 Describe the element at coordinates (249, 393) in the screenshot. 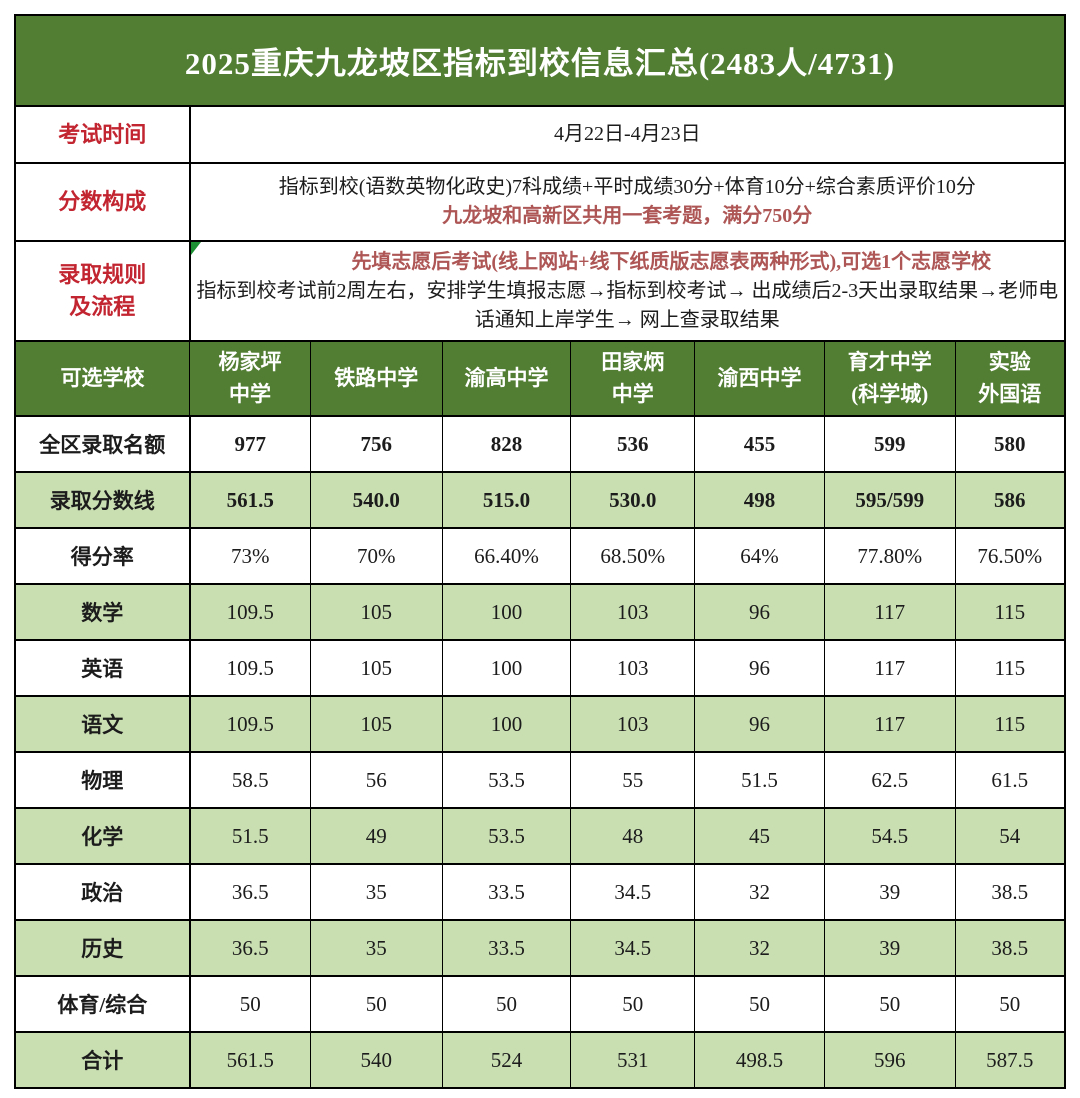

I see `school-header-line: 中学` at that location.